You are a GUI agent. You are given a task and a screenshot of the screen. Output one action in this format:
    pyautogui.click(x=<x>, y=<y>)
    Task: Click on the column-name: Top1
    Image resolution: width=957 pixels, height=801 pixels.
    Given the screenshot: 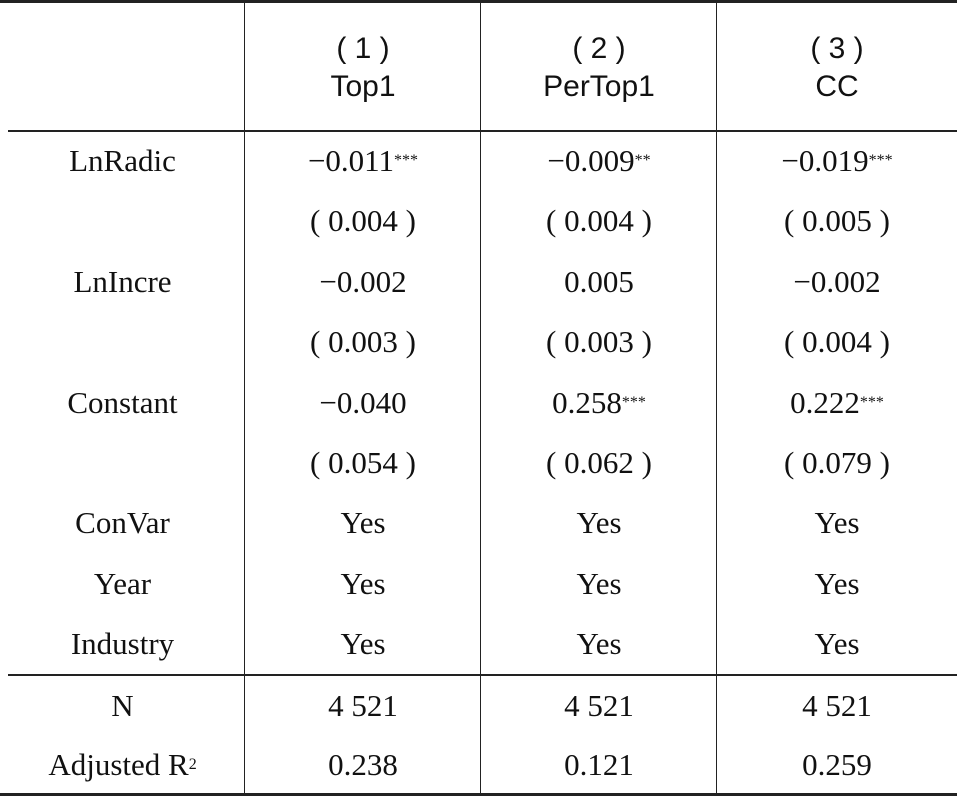 What is the action you would take?
    pyautogui.click(x=363, y=86)
    